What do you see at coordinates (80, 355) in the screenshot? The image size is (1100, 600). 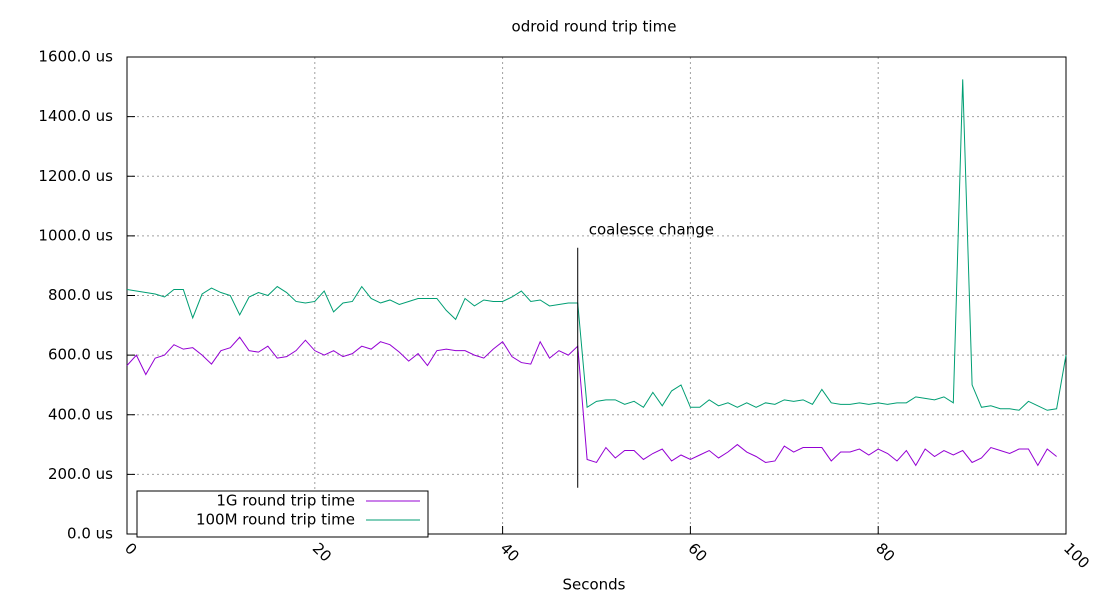 I see `y-tick-label: 600.0 us` at bounding box center [80, 355].